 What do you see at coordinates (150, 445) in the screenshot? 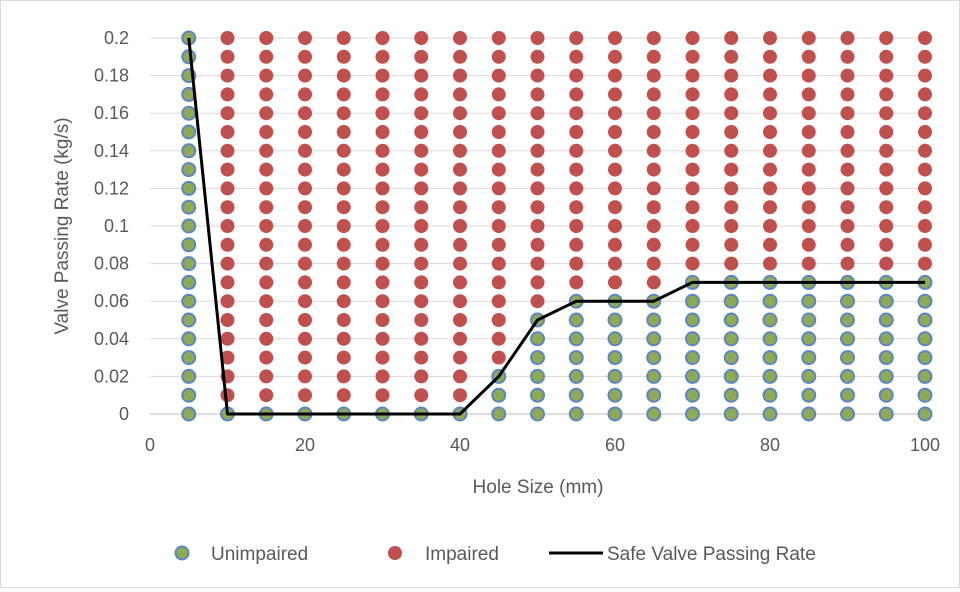
I see `x-tick-label: 0` at bounding box center [150, 445].